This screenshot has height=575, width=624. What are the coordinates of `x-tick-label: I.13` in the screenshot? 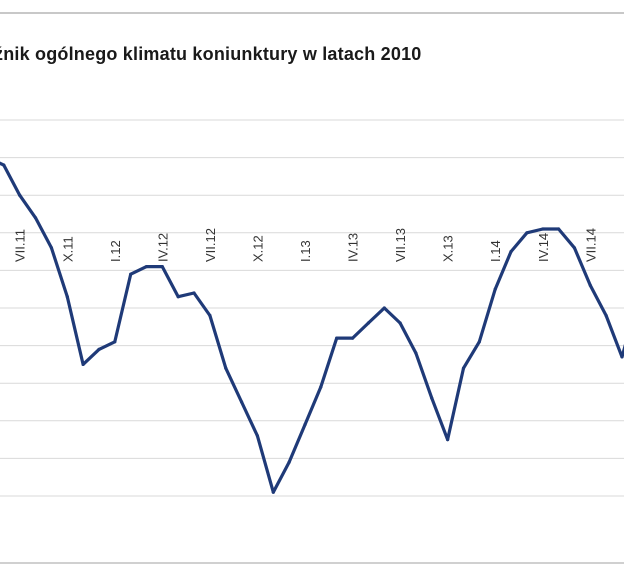 It's located at (305, 251).